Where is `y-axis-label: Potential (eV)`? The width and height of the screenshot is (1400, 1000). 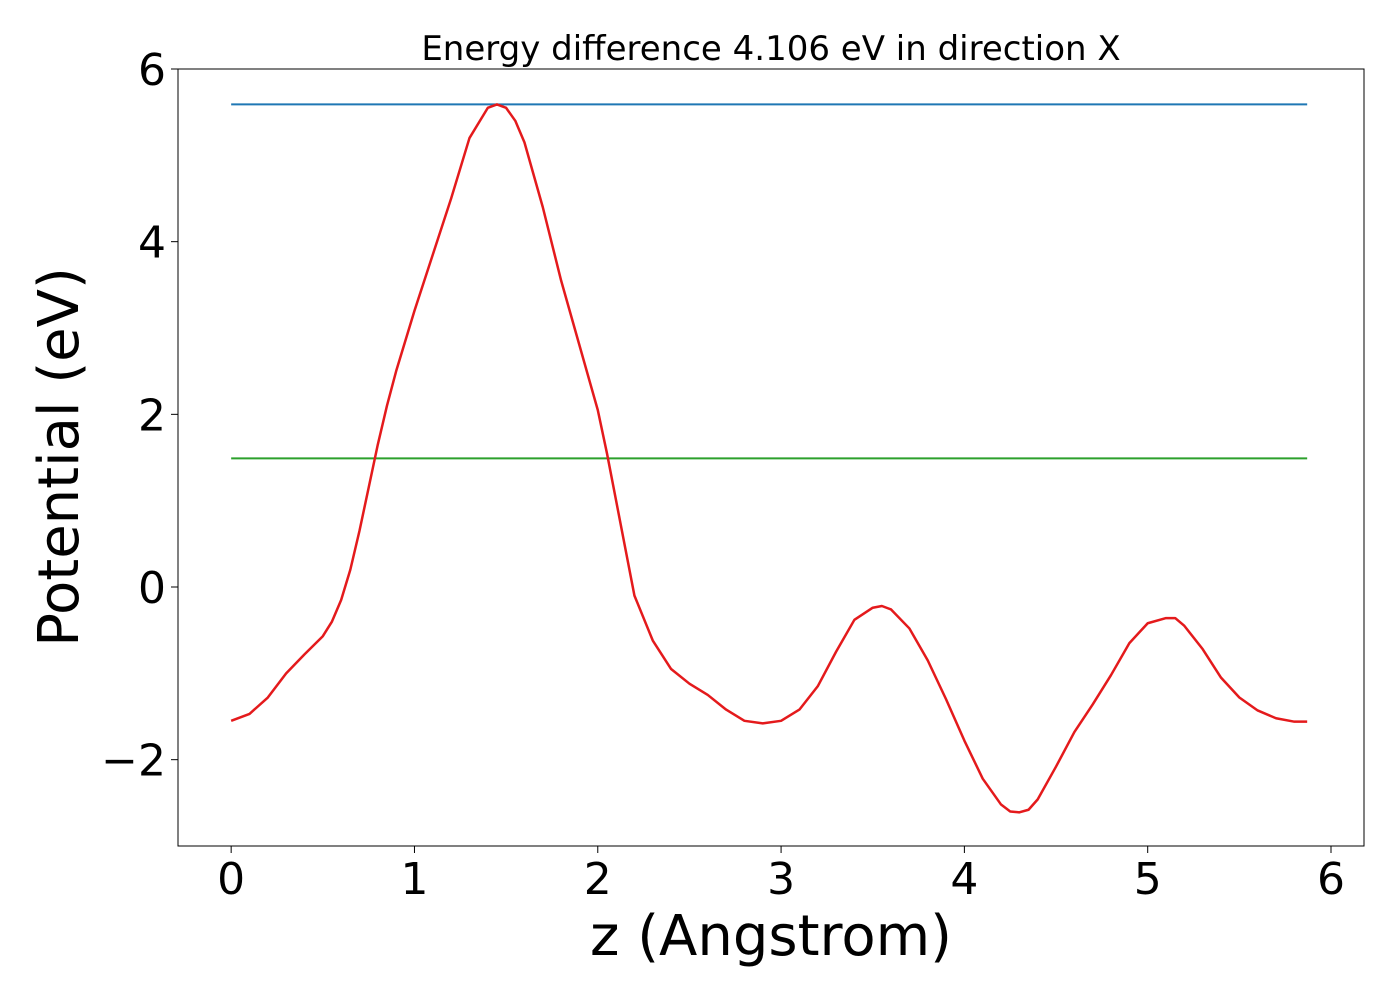 y-axis-label: Potential (eV) is located at coordinates (59, 457).